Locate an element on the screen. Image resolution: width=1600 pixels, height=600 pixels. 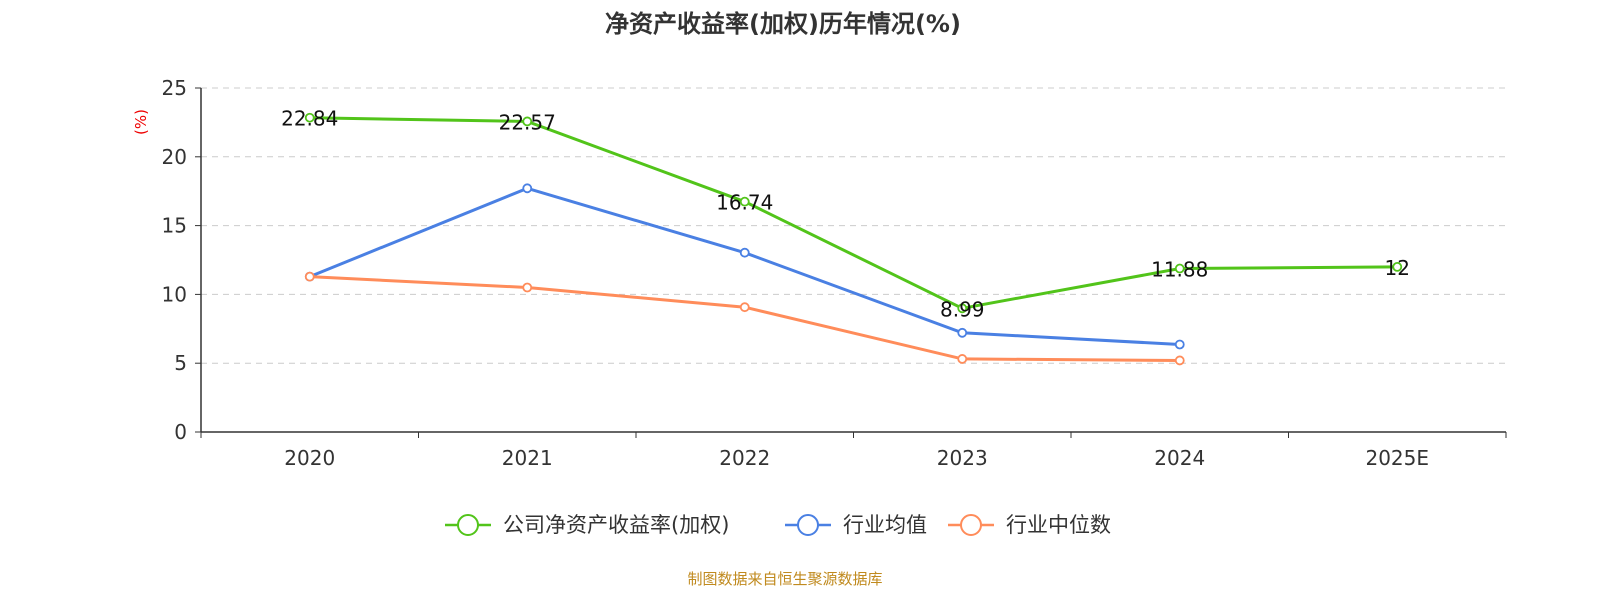
data-label: 11.88 is located at coordinates (1179, 270).